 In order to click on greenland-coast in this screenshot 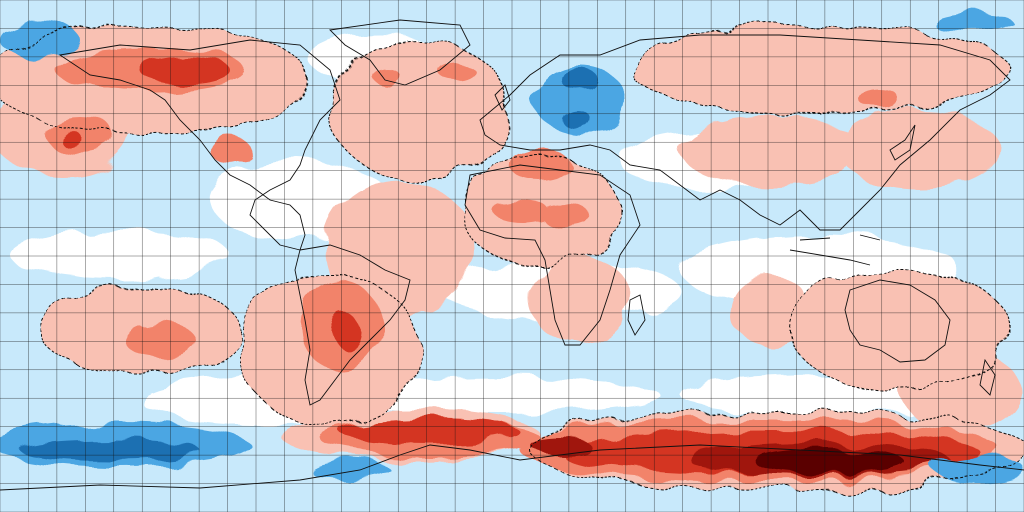, I will do `click(400, 52)`.